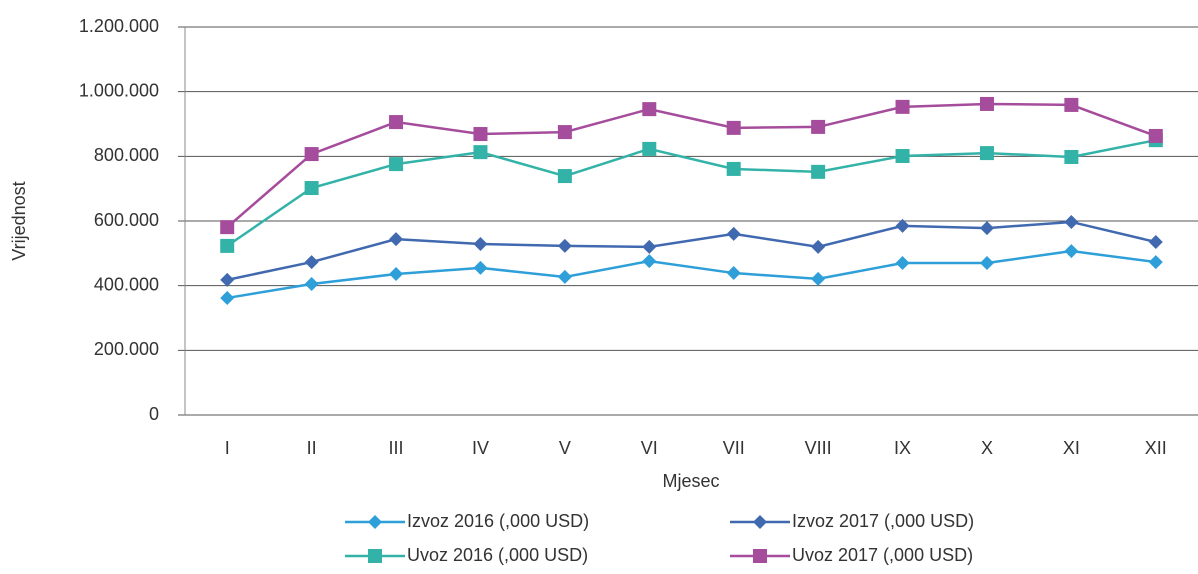  What do you see at coordinates (649, 448) in the screenshot?
I see `x-tick-label: VI` at bounding box center [649, 448].